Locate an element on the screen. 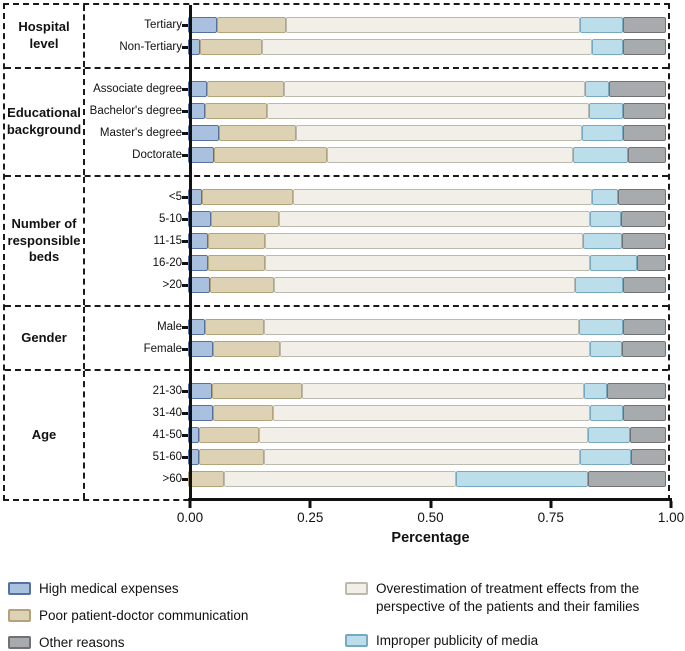 The height and width of the screenshot is (651, 685). legend-label: Improper publicity of media is located at coordinates (457, 641).